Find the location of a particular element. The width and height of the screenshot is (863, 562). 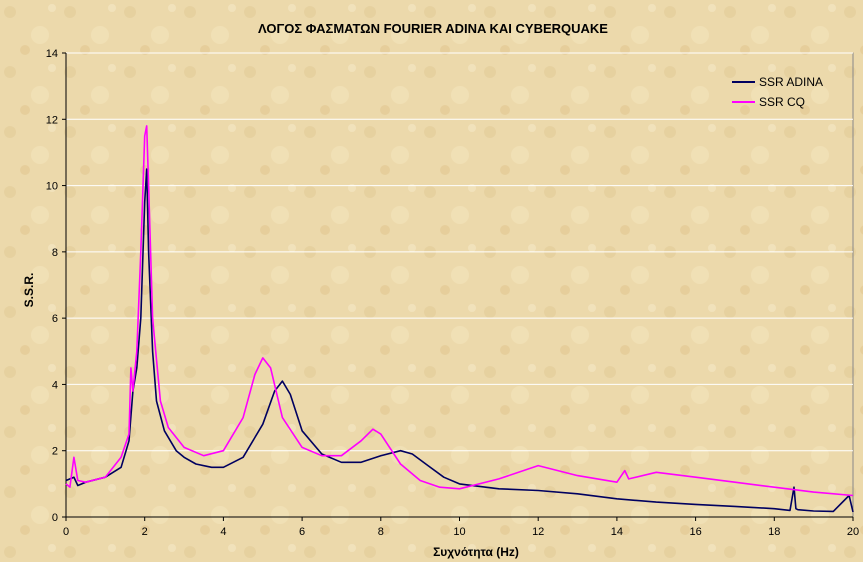

y-tick-label: 12 is located at coordinates (52, 120).